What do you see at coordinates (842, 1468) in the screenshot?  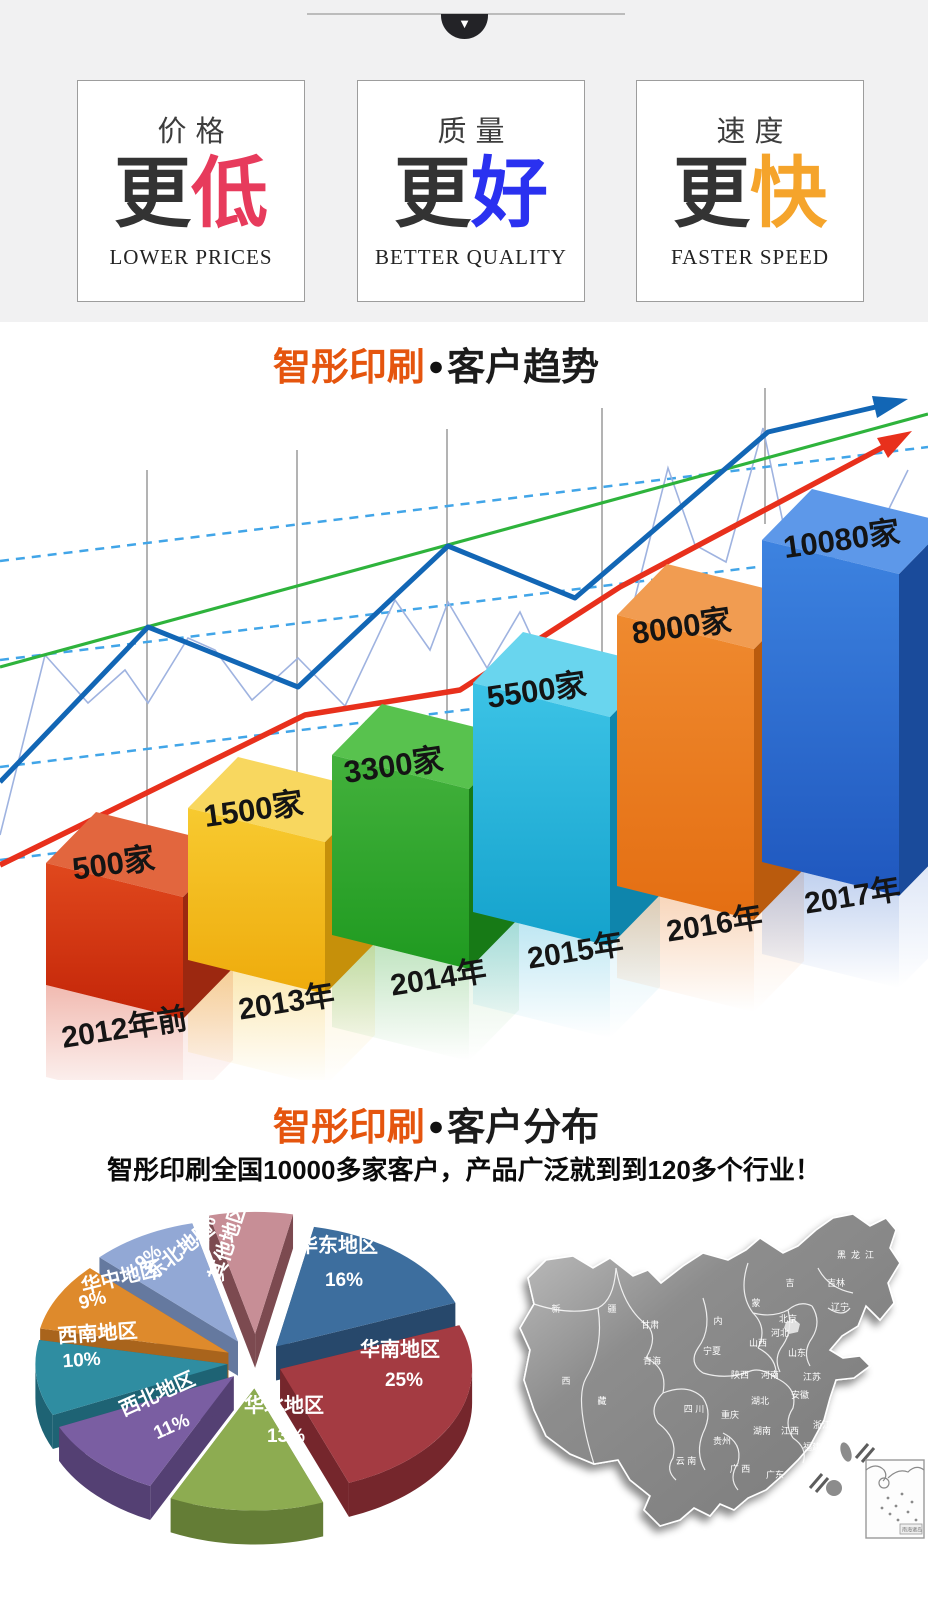 I see `sea-boundary-slashes` at bounding box center [842, 1468].